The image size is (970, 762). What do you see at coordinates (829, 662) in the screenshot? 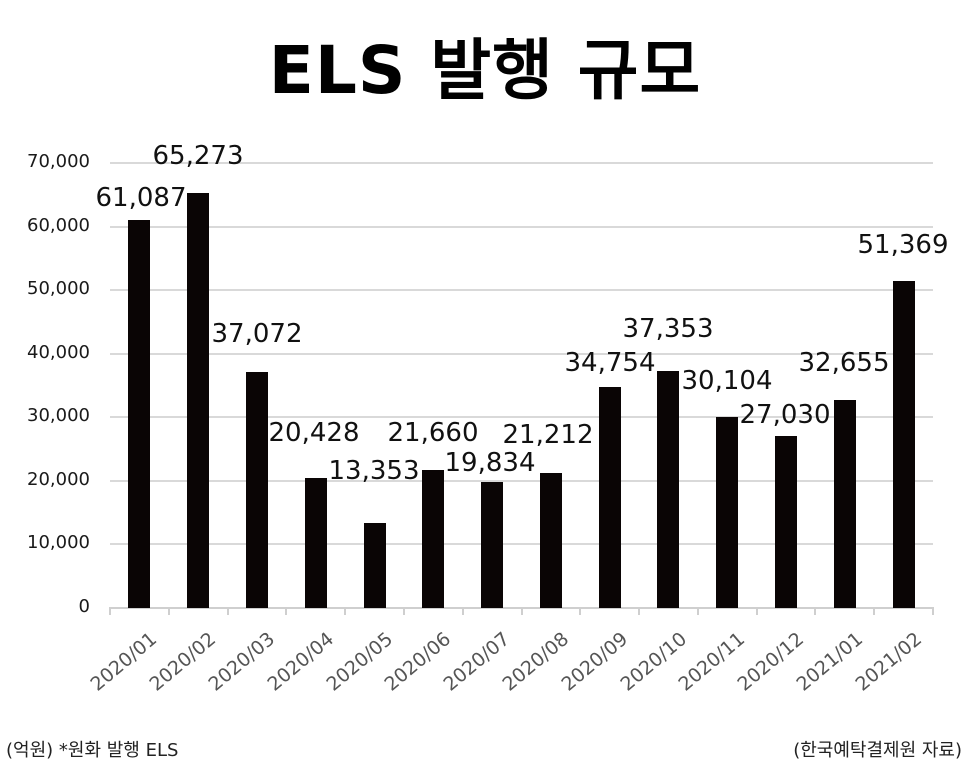
I see `x-axis-category-label: 2021/01` at bounding box center [829, 662].